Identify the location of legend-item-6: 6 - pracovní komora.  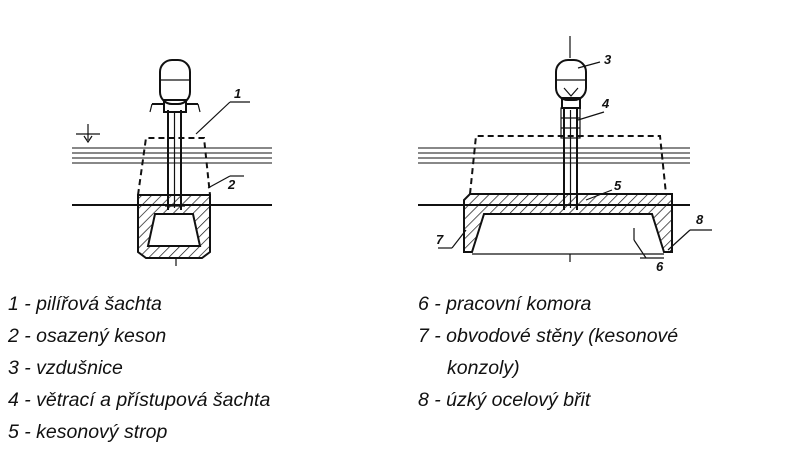
(505, 304).